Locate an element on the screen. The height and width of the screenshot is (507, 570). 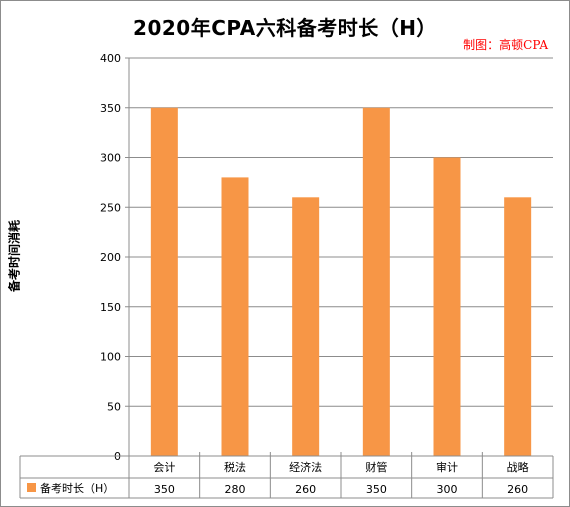
x-tick-label: 会计 is located at coordinates (164, 467).